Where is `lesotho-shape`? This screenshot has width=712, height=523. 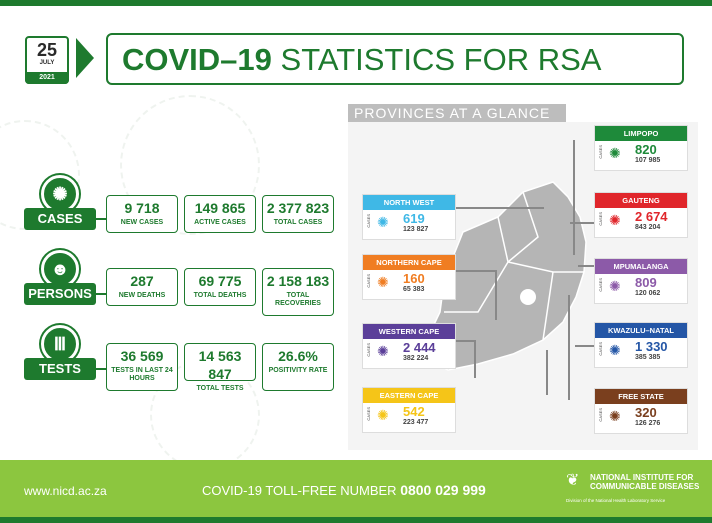
lesotho-shape is located at coordinates (528, 297).